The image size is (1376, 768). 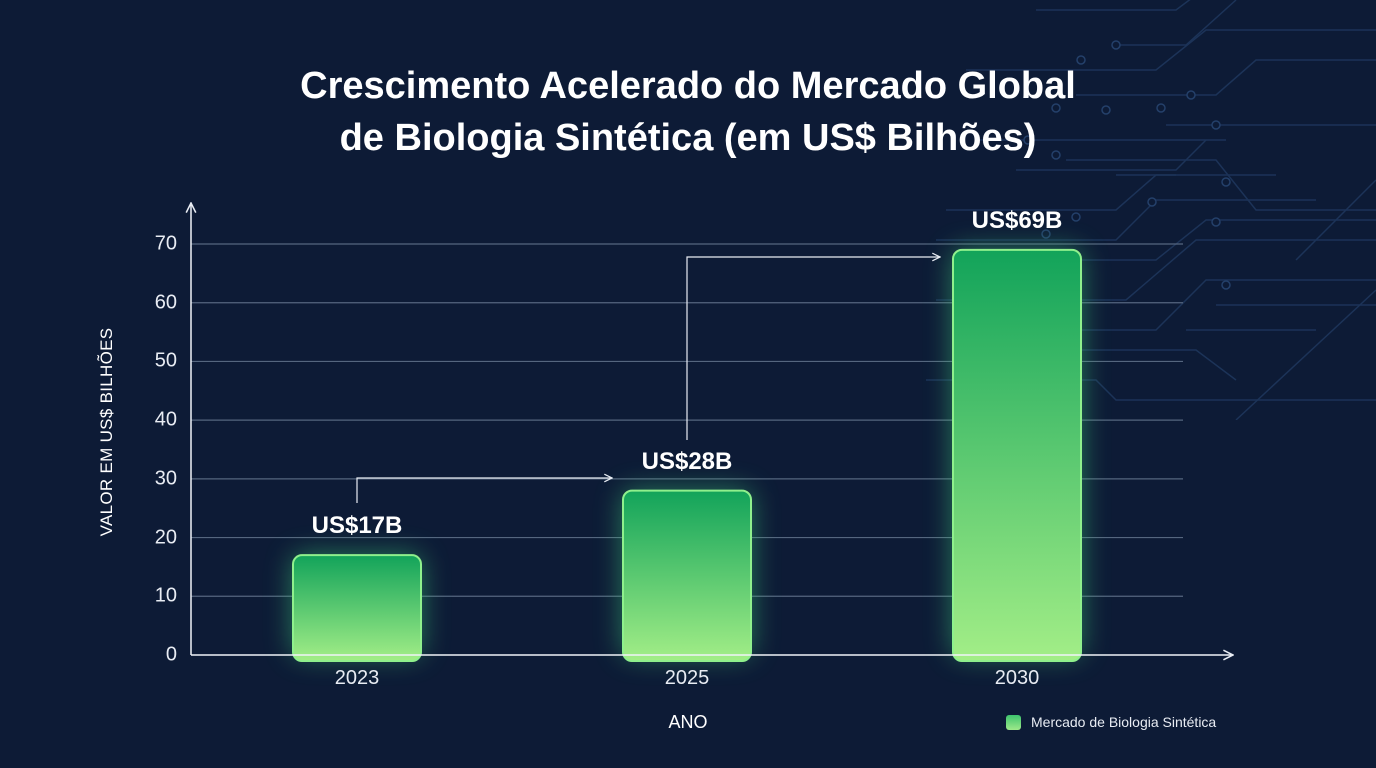 What do you see at coordinates (1017, 678) in the screenshot?
I see `x-tick-2030: 2030` at bounding box center [1017, 678].